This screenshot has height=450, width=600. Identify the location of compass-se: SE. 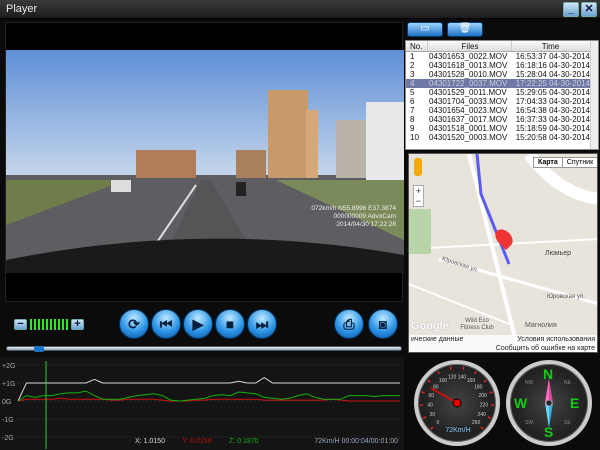
(567, 423).